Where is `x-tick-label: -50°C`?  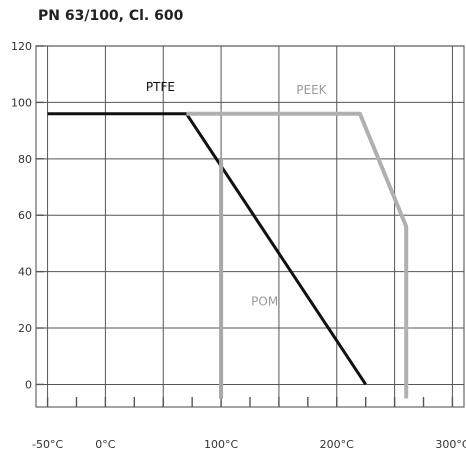
x-tick-label: -50°C is located at coordinates (47, 444).